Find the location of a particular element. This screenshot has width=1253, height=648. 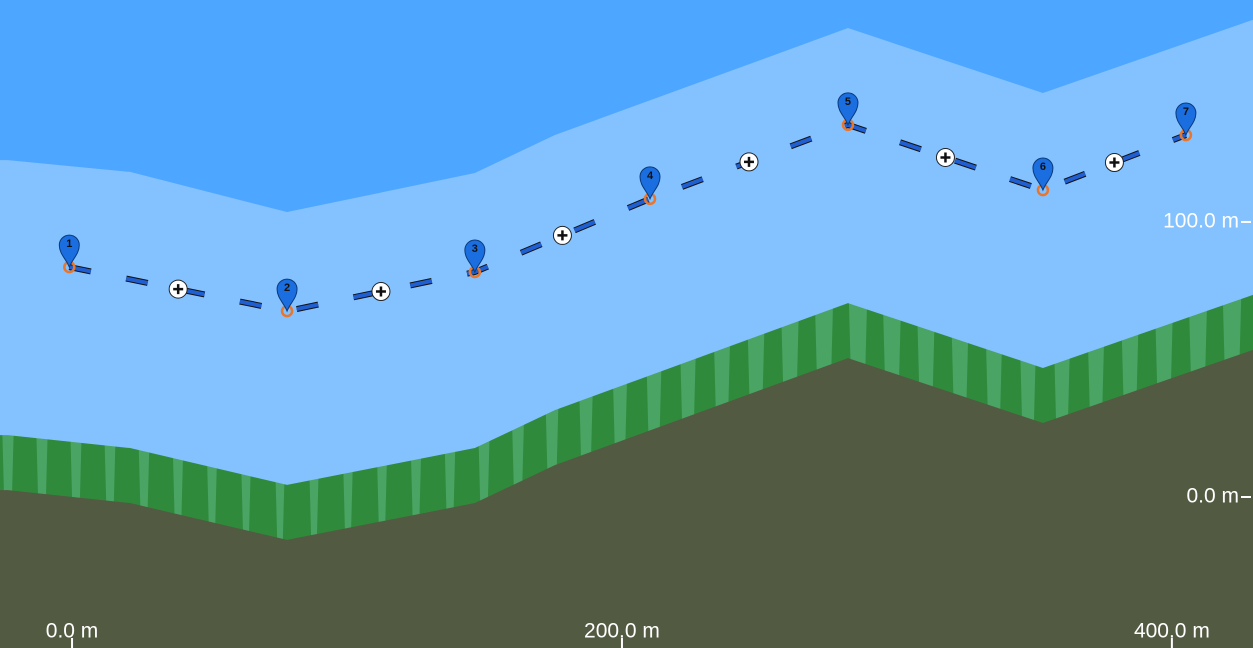

pin-label: 5 is located at coordinates (848, 102).